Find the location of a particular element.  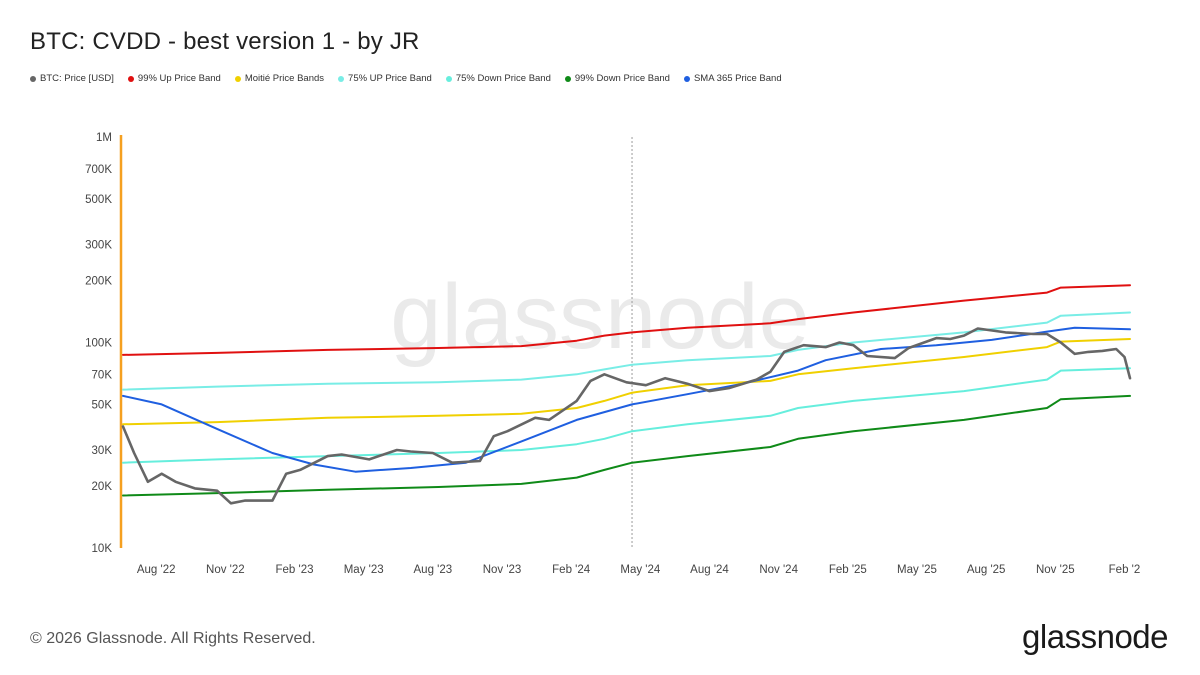

y-tick-label: 200K is located at coordinates (98, 282).